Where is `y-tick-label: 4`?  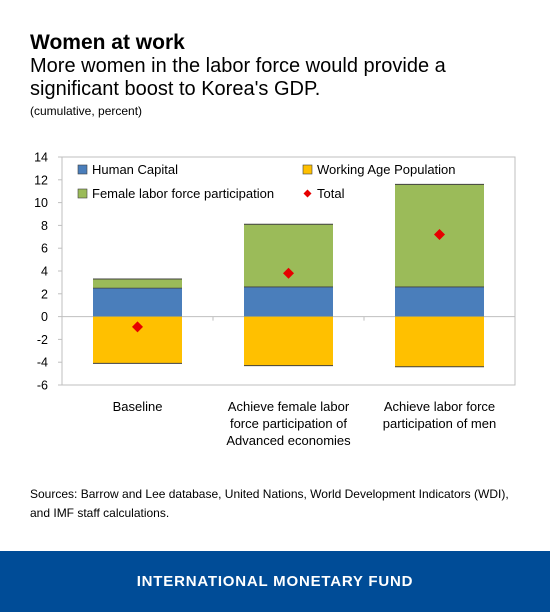 y-tick-label: 4 is located at coordinates (44, 272).